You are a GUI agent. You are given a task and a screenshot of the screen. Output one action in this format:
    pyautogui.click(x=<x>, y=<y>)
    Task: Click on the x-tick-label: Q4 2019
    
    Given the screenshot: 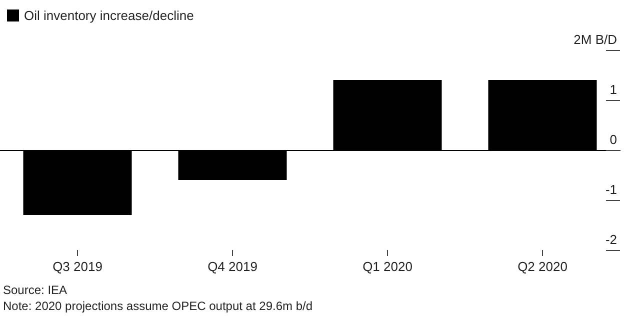 What is the action you would take?
    pyautogui.click(x=233, y=266)
    